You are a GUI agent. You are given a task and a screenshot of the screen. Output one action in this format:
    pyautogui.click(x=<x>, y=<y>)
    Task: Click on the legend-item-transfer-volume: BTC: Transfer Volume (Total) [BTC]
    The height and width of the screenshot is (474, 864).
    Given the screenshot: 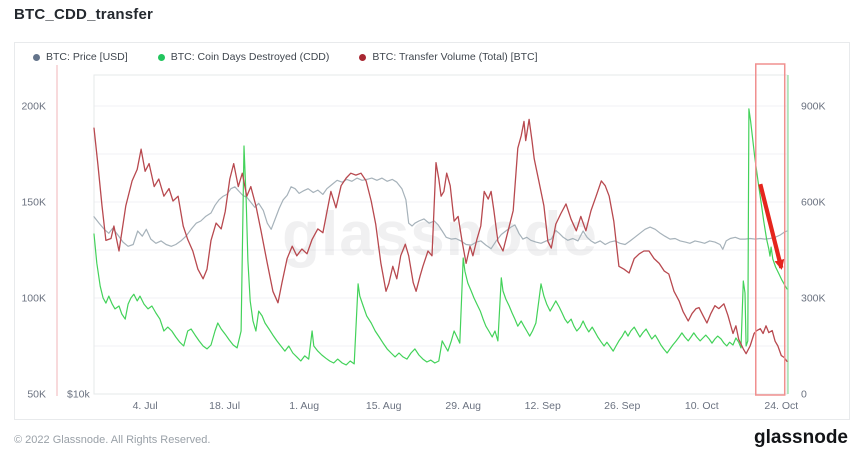 What is the action you would take?
    pyautogui.click(x=448, y=57)
    